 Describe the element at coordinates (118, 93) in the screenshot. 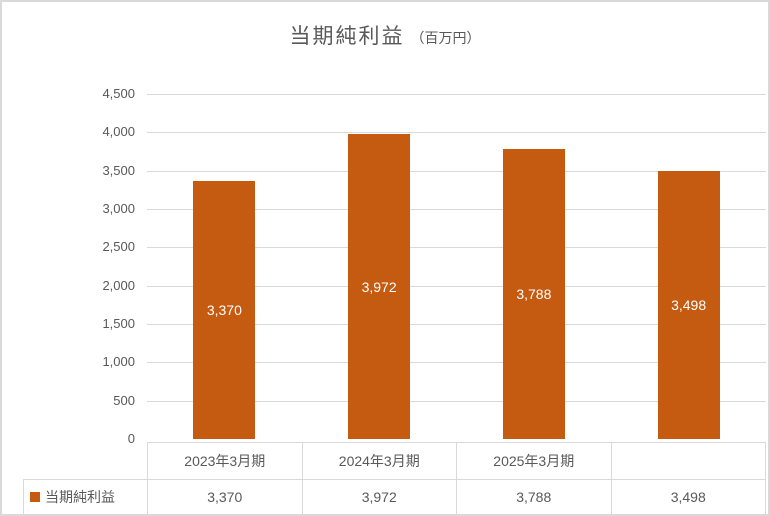

I see `y-axis-tick-label: 4,500` at that location.